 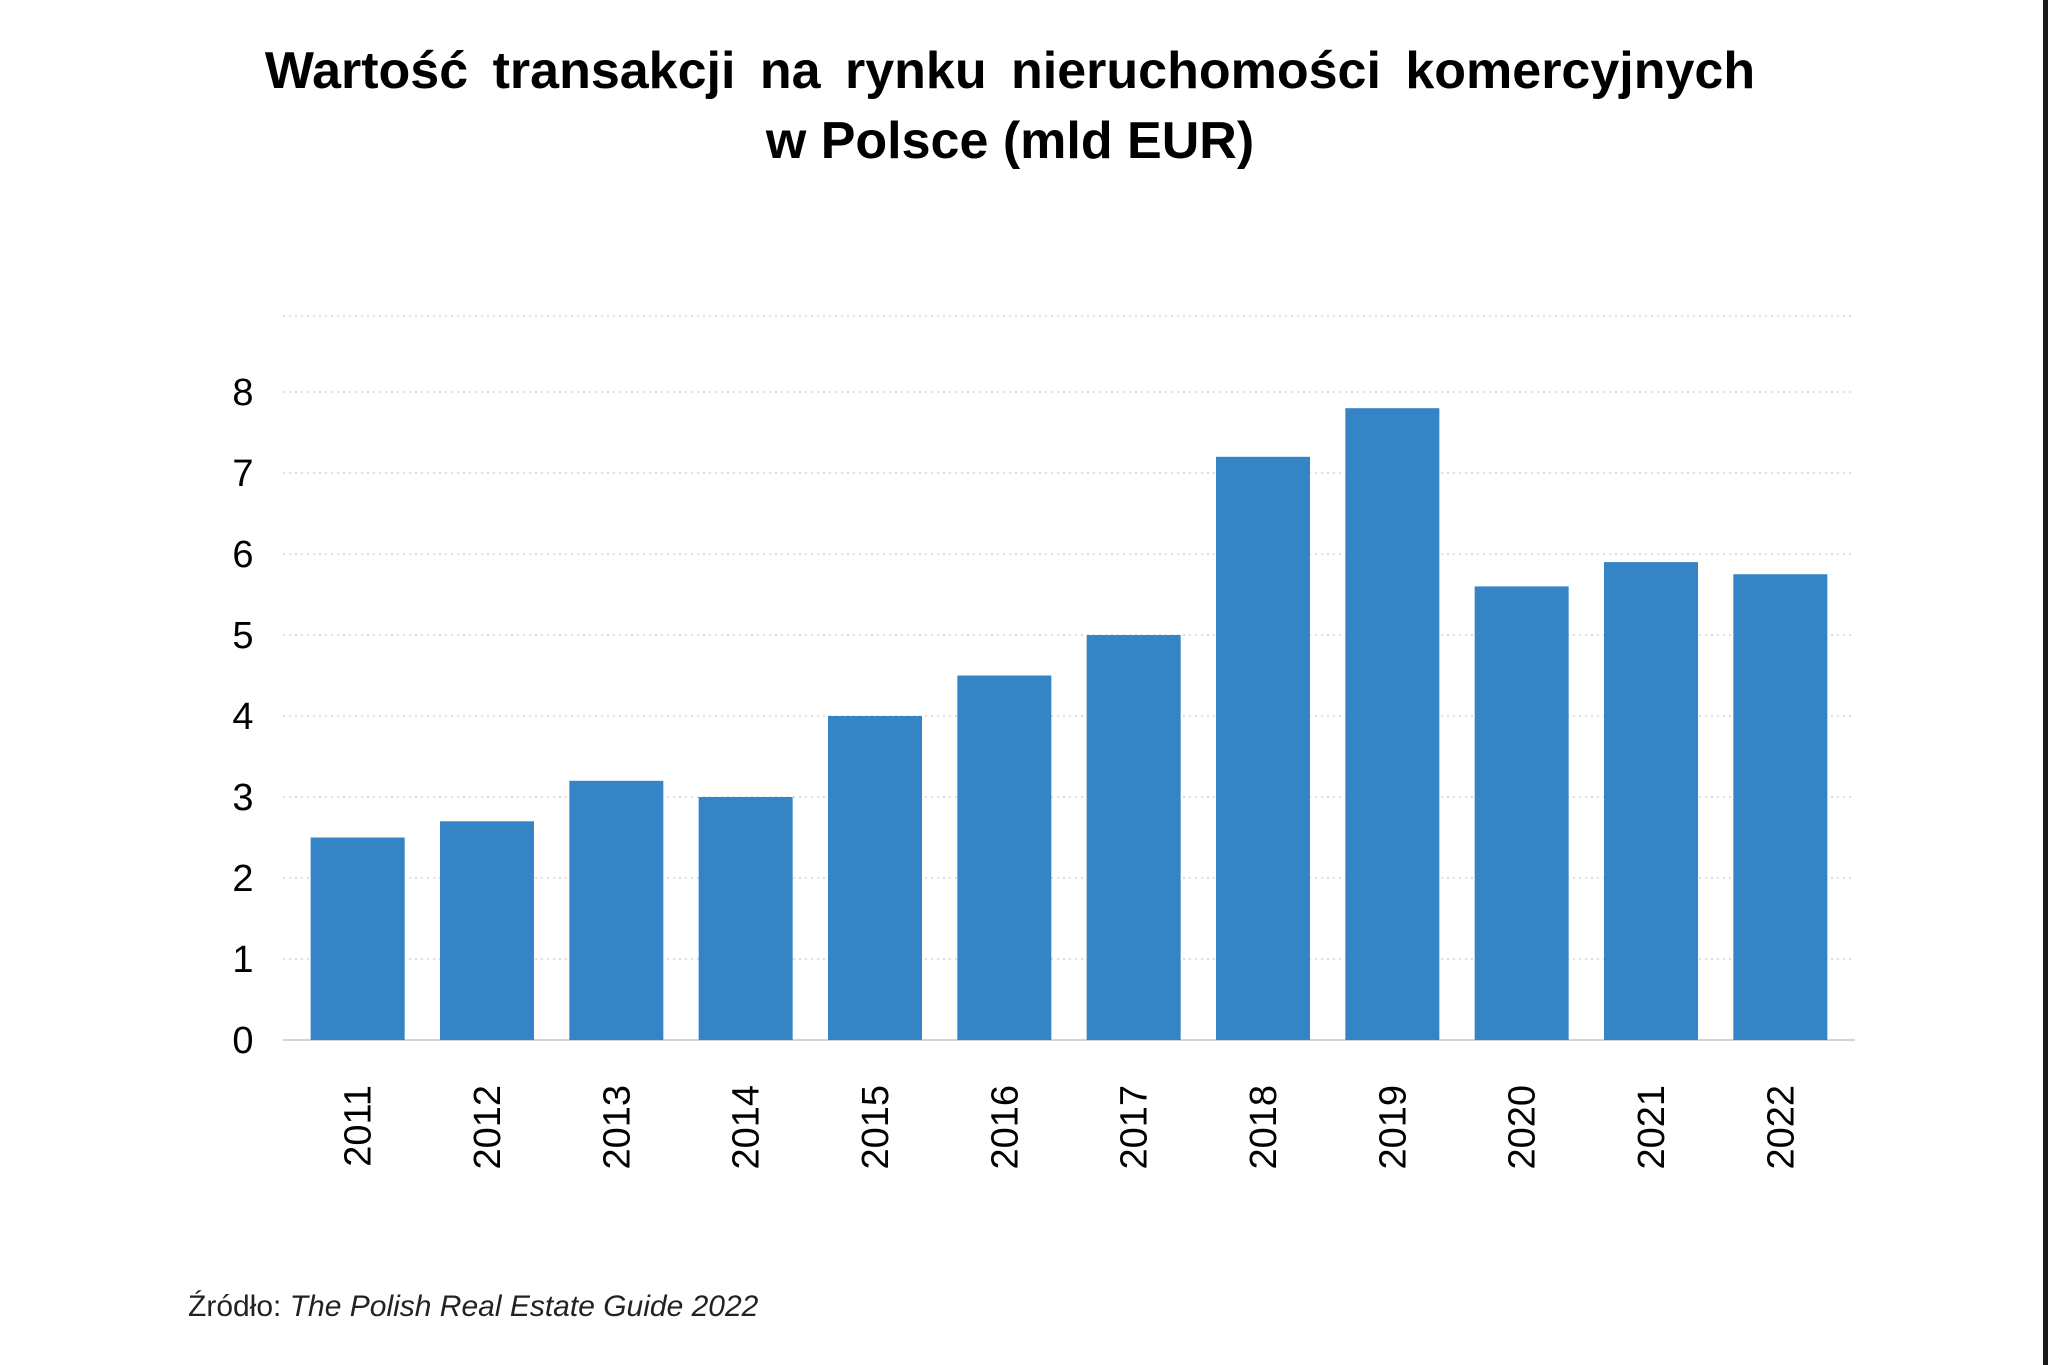 What do you see at coordinates (875, 878) in the screenshot?
I see `bar-2015` at bounding box center [875, 878].